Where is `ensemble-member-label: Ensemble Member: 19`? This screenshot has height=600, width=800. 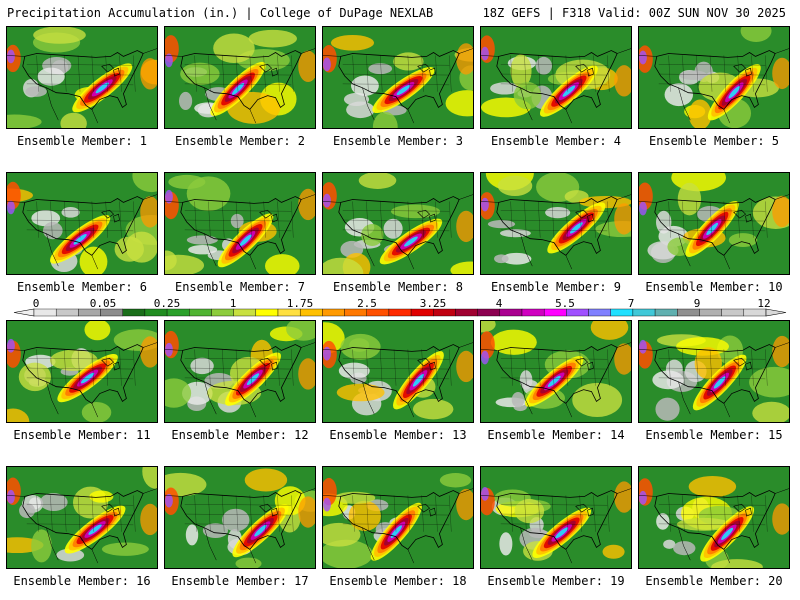
ensemble-member-label: Ensemble Member: 19 is located at coordinates (556, 581).